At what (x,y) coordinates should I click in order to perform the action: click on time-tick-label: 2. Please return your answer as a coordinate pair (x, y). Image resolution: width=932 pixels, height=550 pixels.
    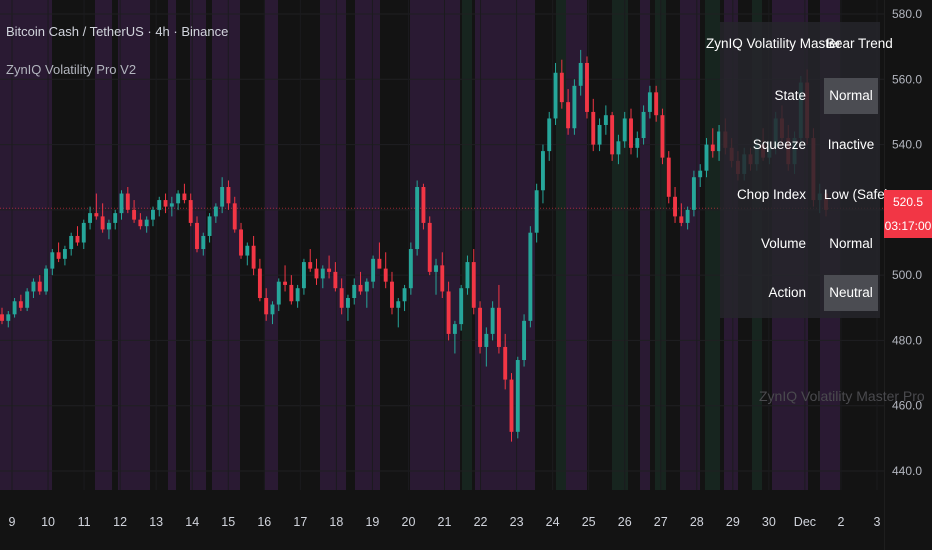
    Looking at the image, I should click on (840, 522).